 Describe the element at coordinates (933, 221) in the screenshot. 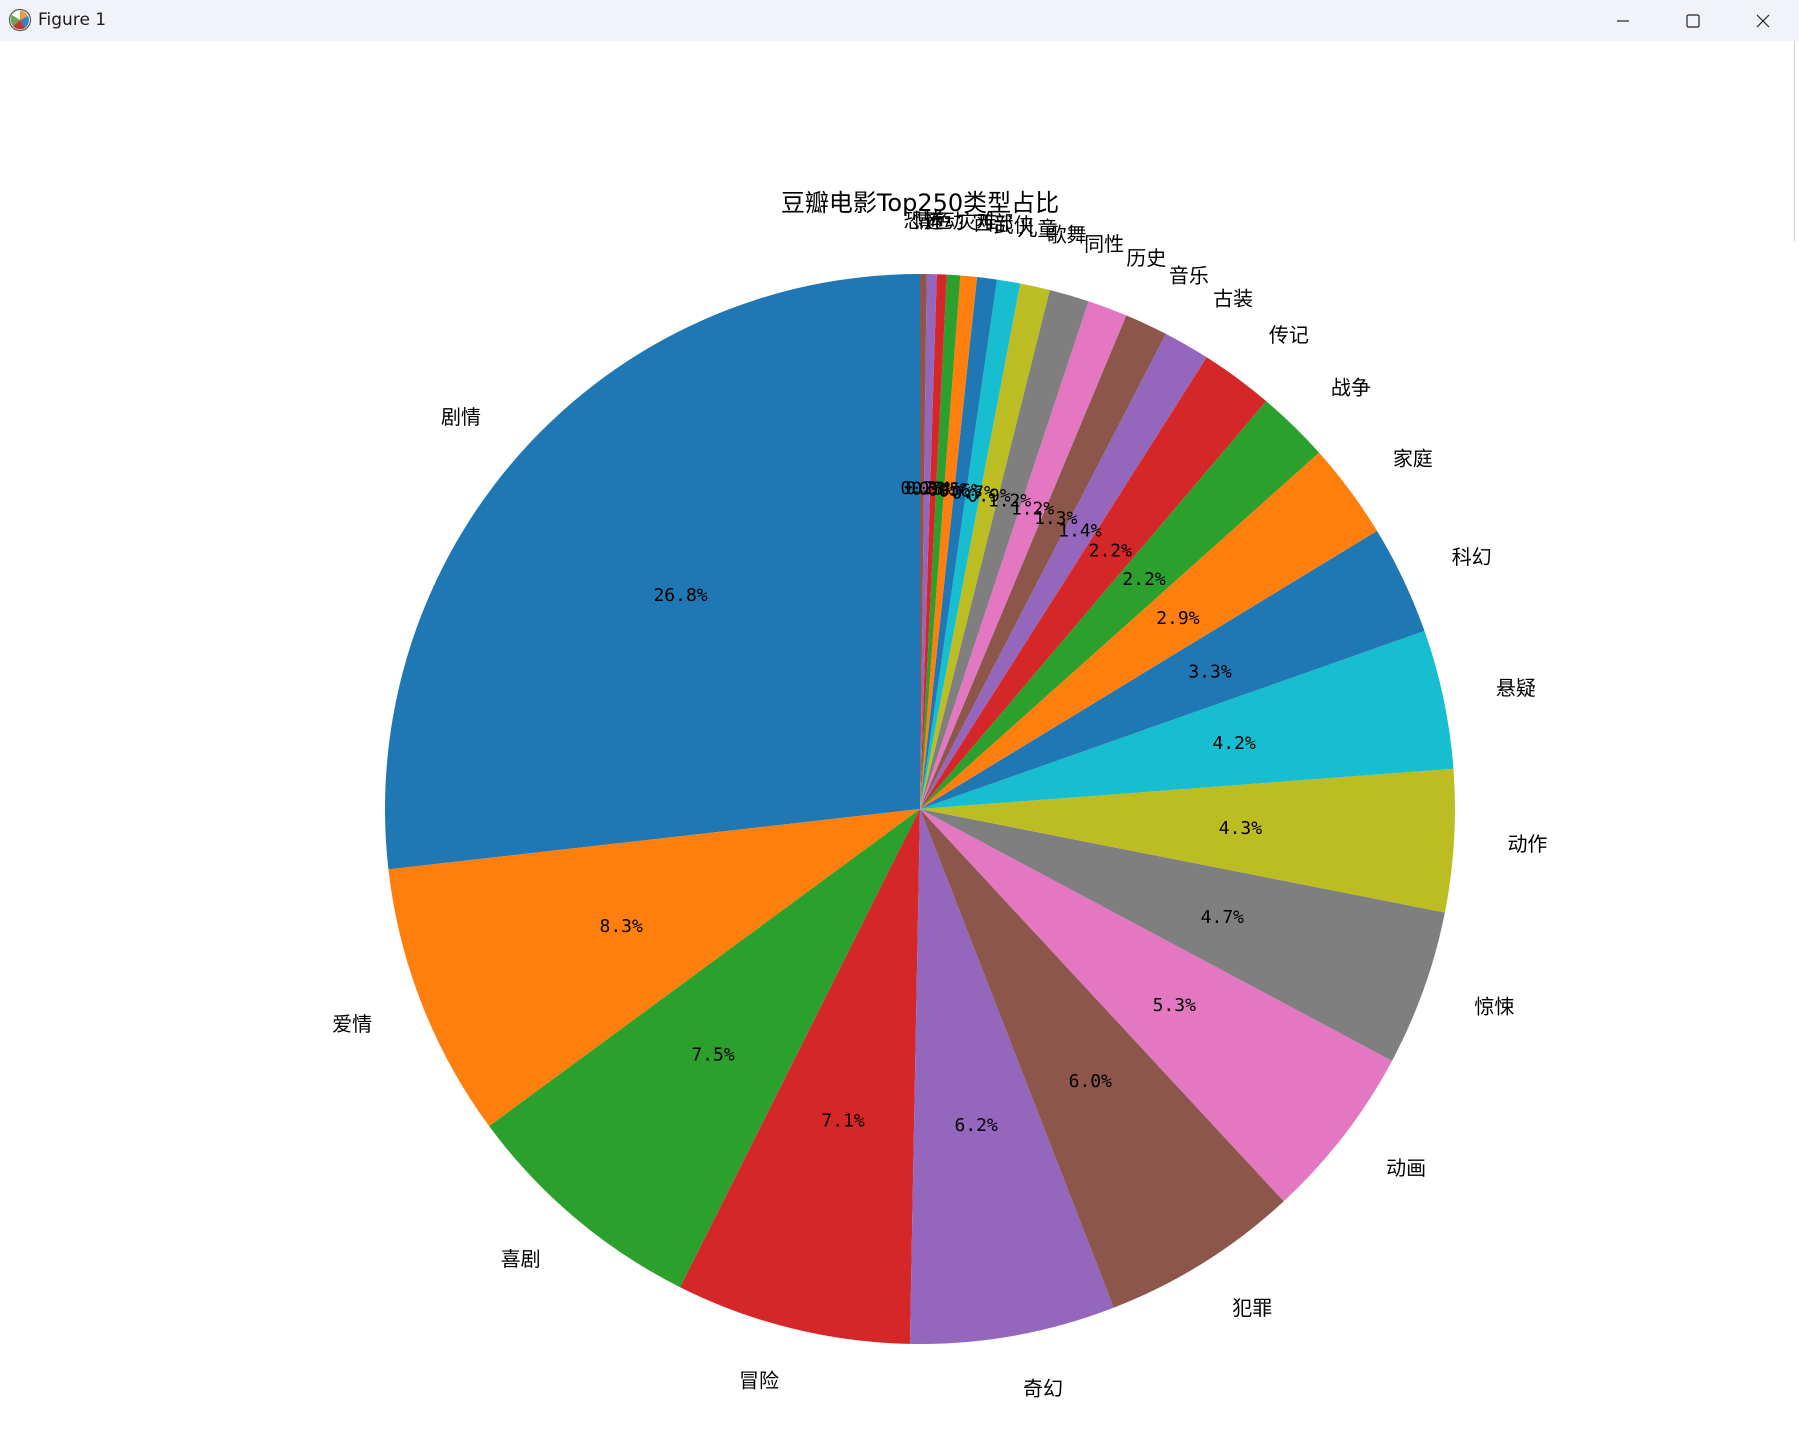

I see `category-label-25: 情色` at that location.